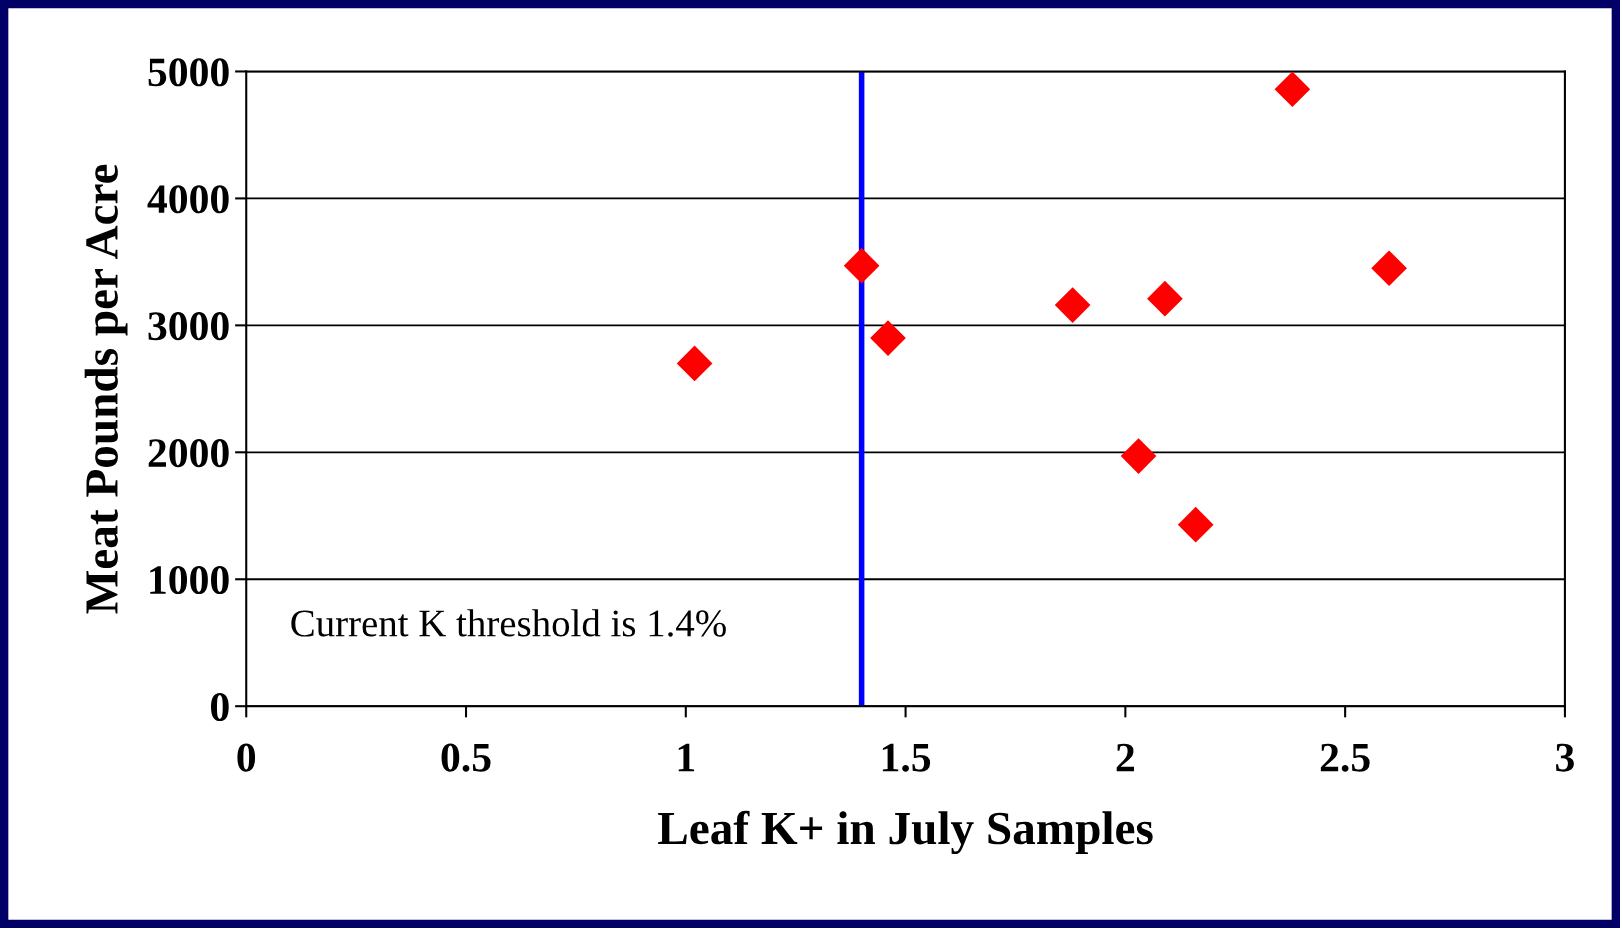 This screenshot has height=928, width=1620. Describe the element at coordinates (1125, 757) in the screenshot. I see `x-tick-label: 2` at that location.